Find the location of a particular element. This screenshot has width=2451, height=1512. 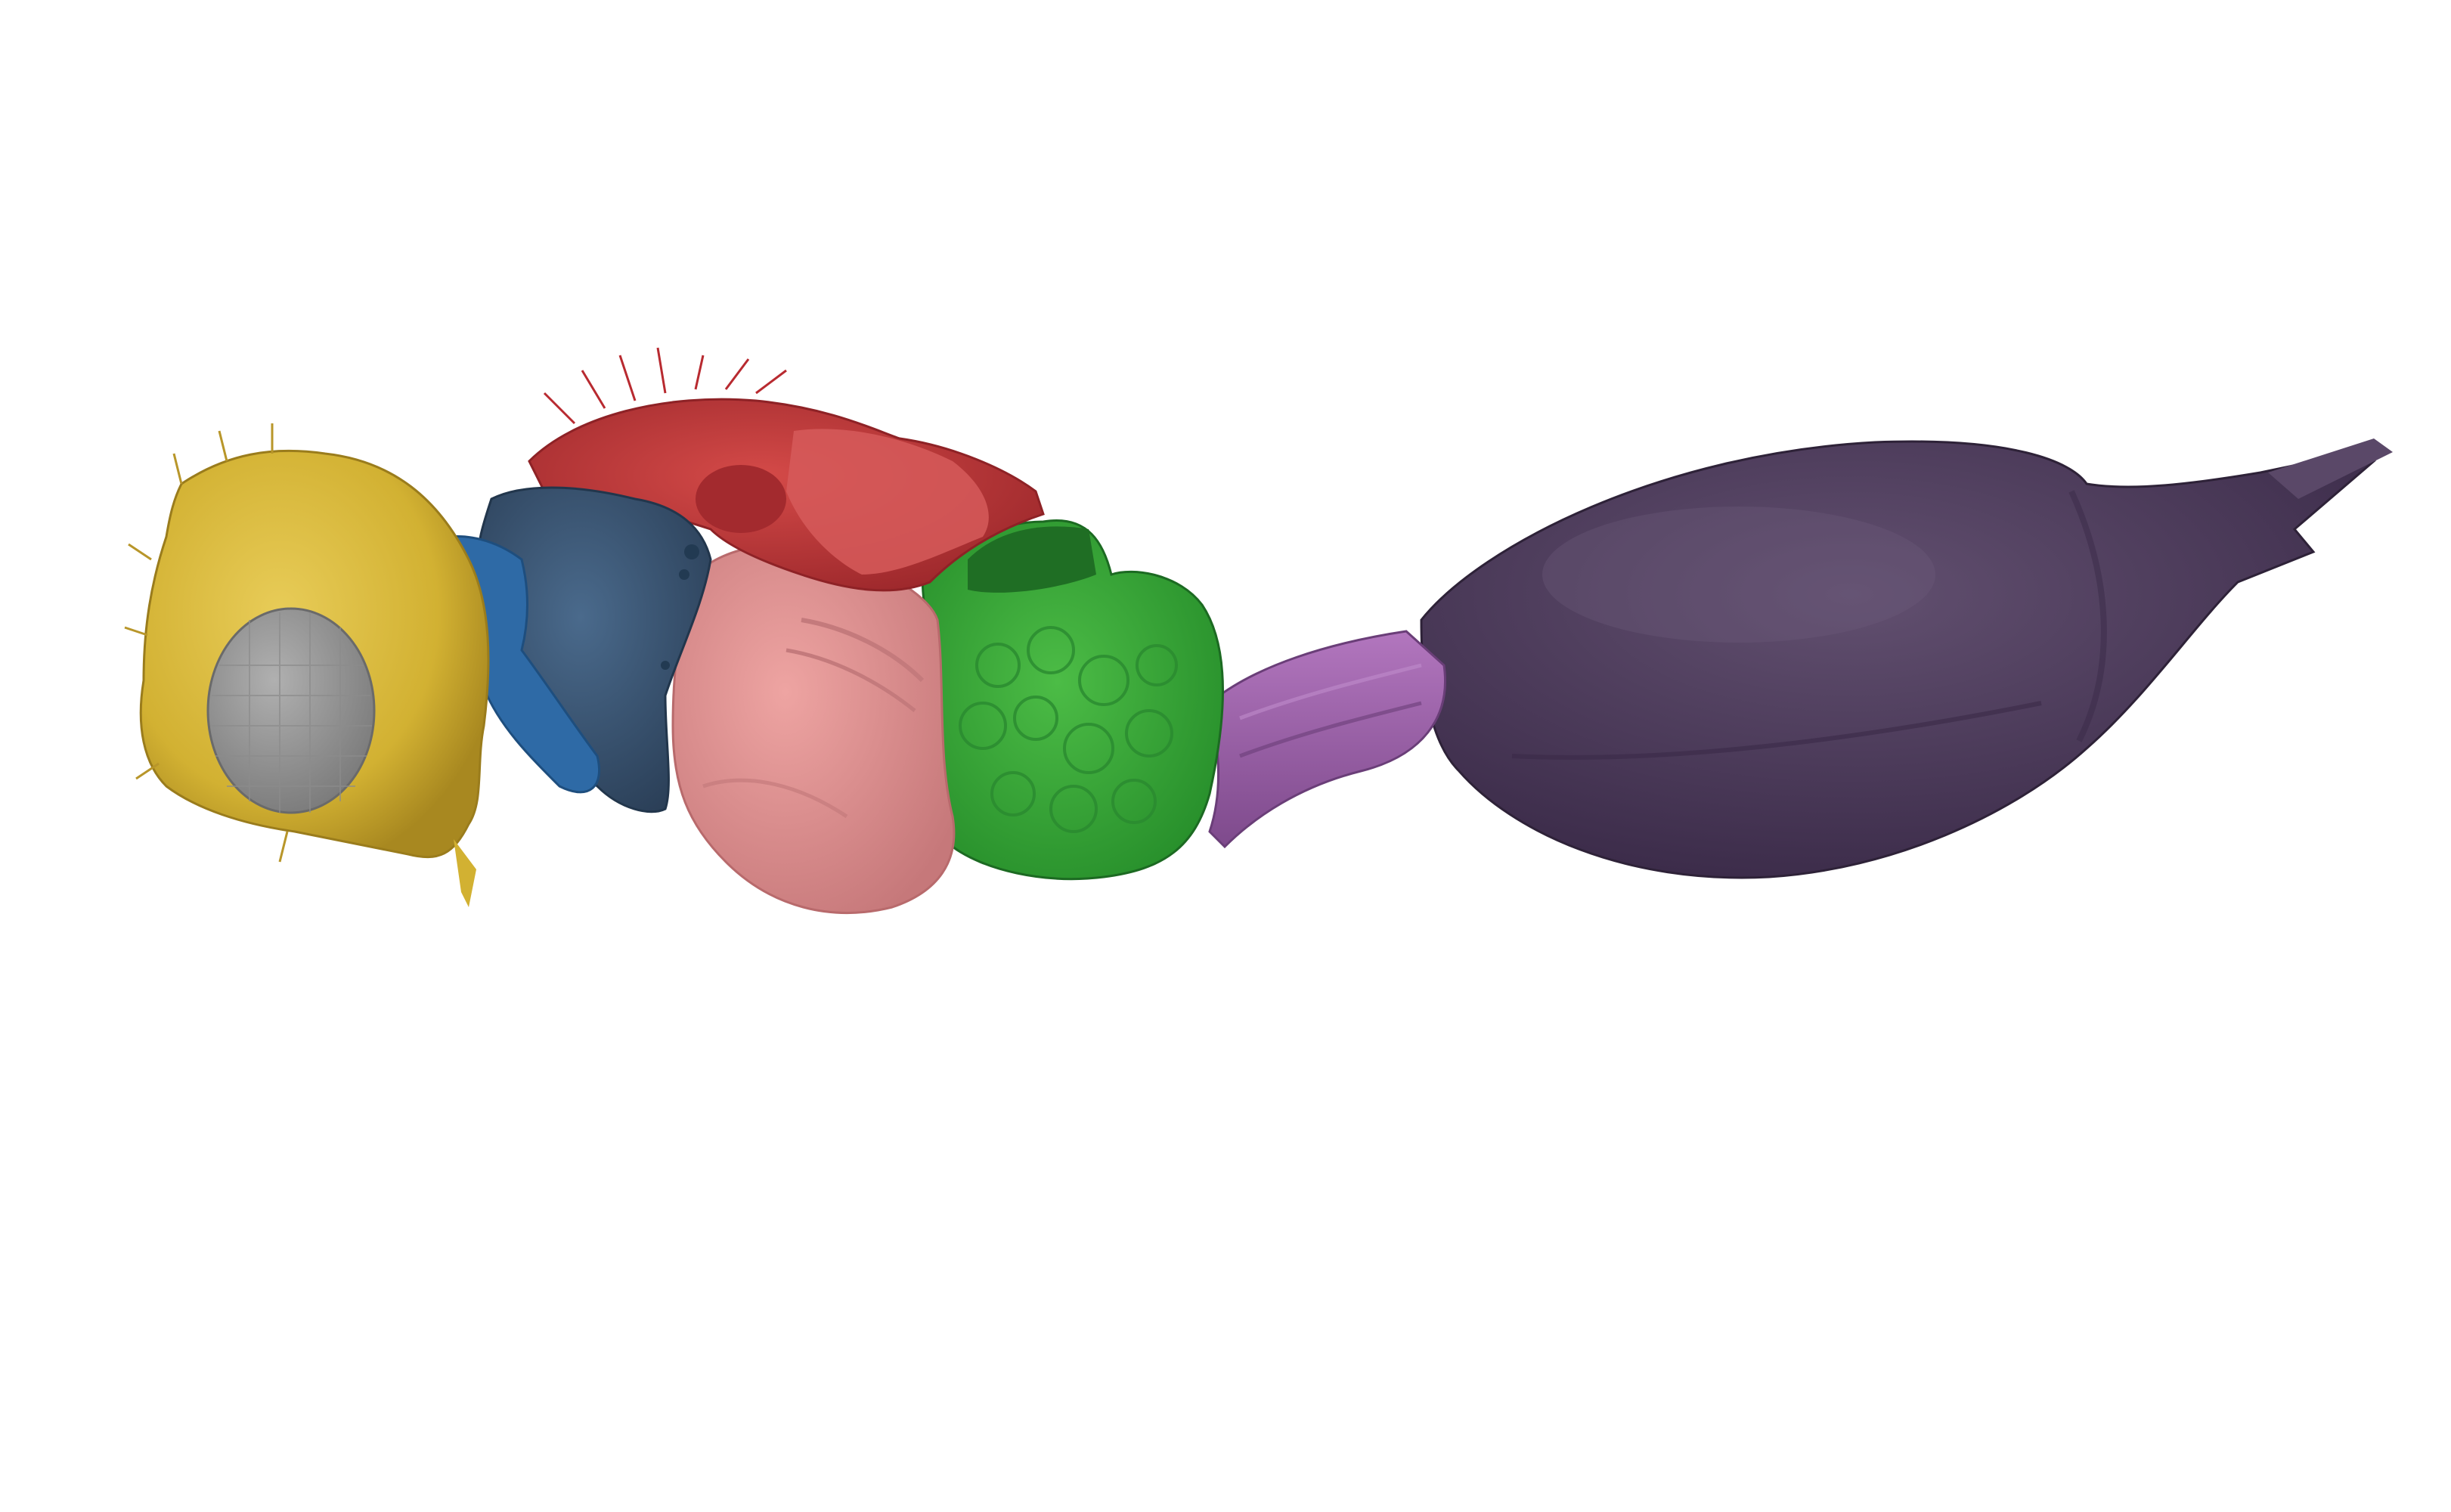

compound-eye is located at coordinates (291, 711).